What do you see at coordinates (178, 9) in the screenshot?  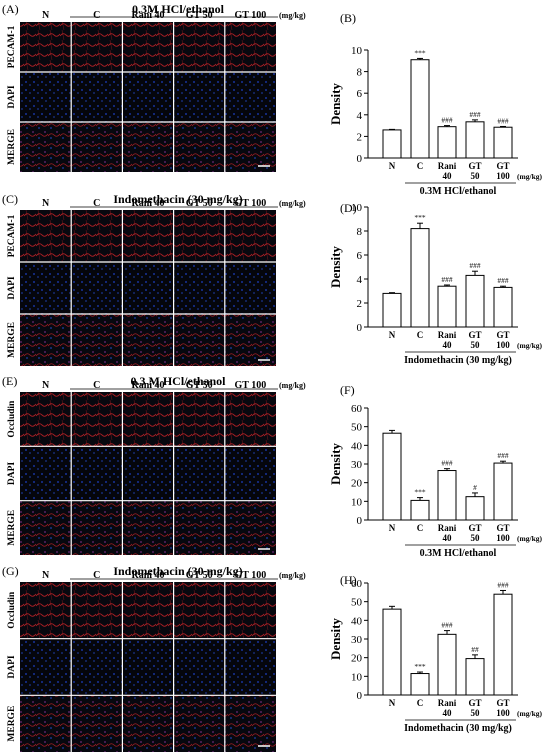 I see `panel-header: 0.3M HCl/ethanol` at bounding box center [178, 9].